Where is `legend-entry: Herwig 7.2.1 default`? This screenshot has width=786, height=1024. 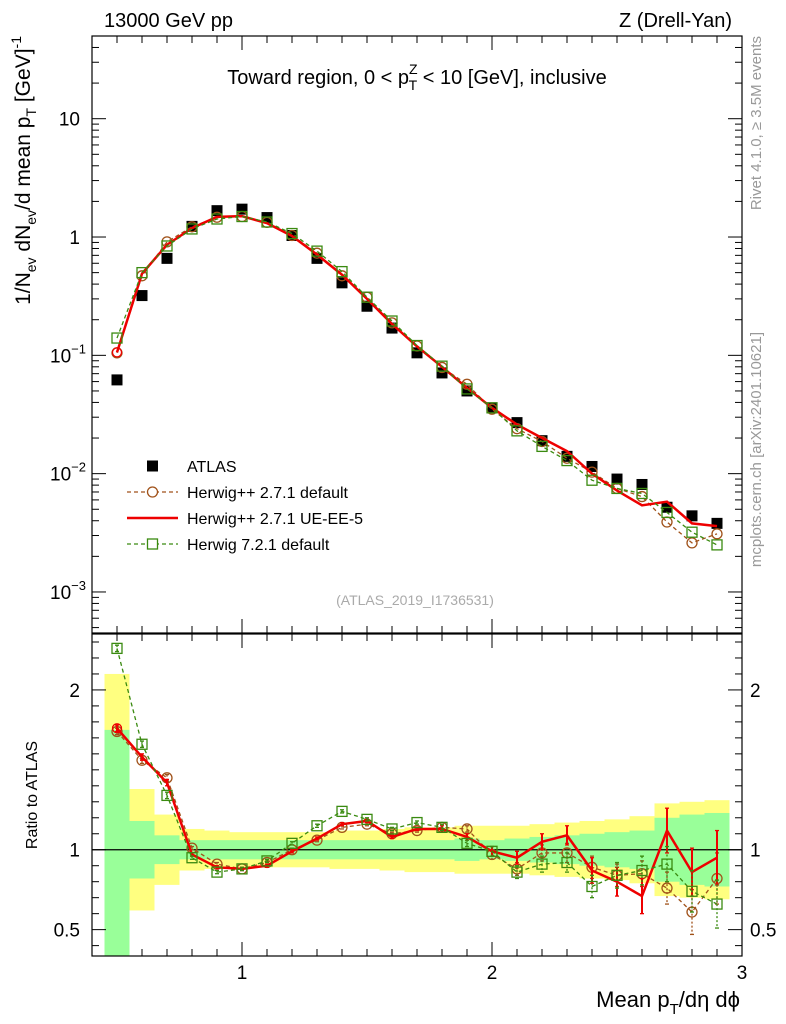 legend-entry: Herwig 7.2.1 default is located at coordinates (228, 545).